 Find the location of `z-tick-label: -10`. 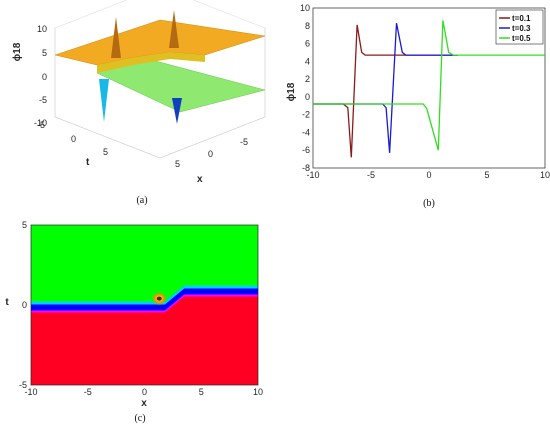

z-tick-label: -10 is located at coordinates (40, 123).